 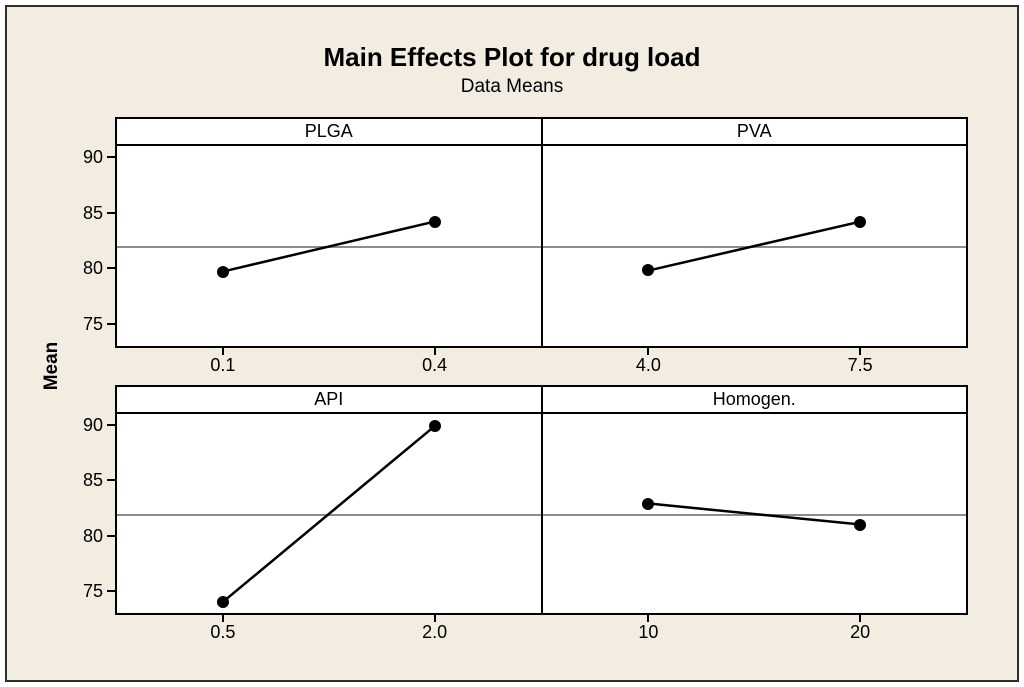 What do you see at coordinates (51, 366) in the screenshot?
I see `y-axis-title: Mean` at bounding box center [51, 366].